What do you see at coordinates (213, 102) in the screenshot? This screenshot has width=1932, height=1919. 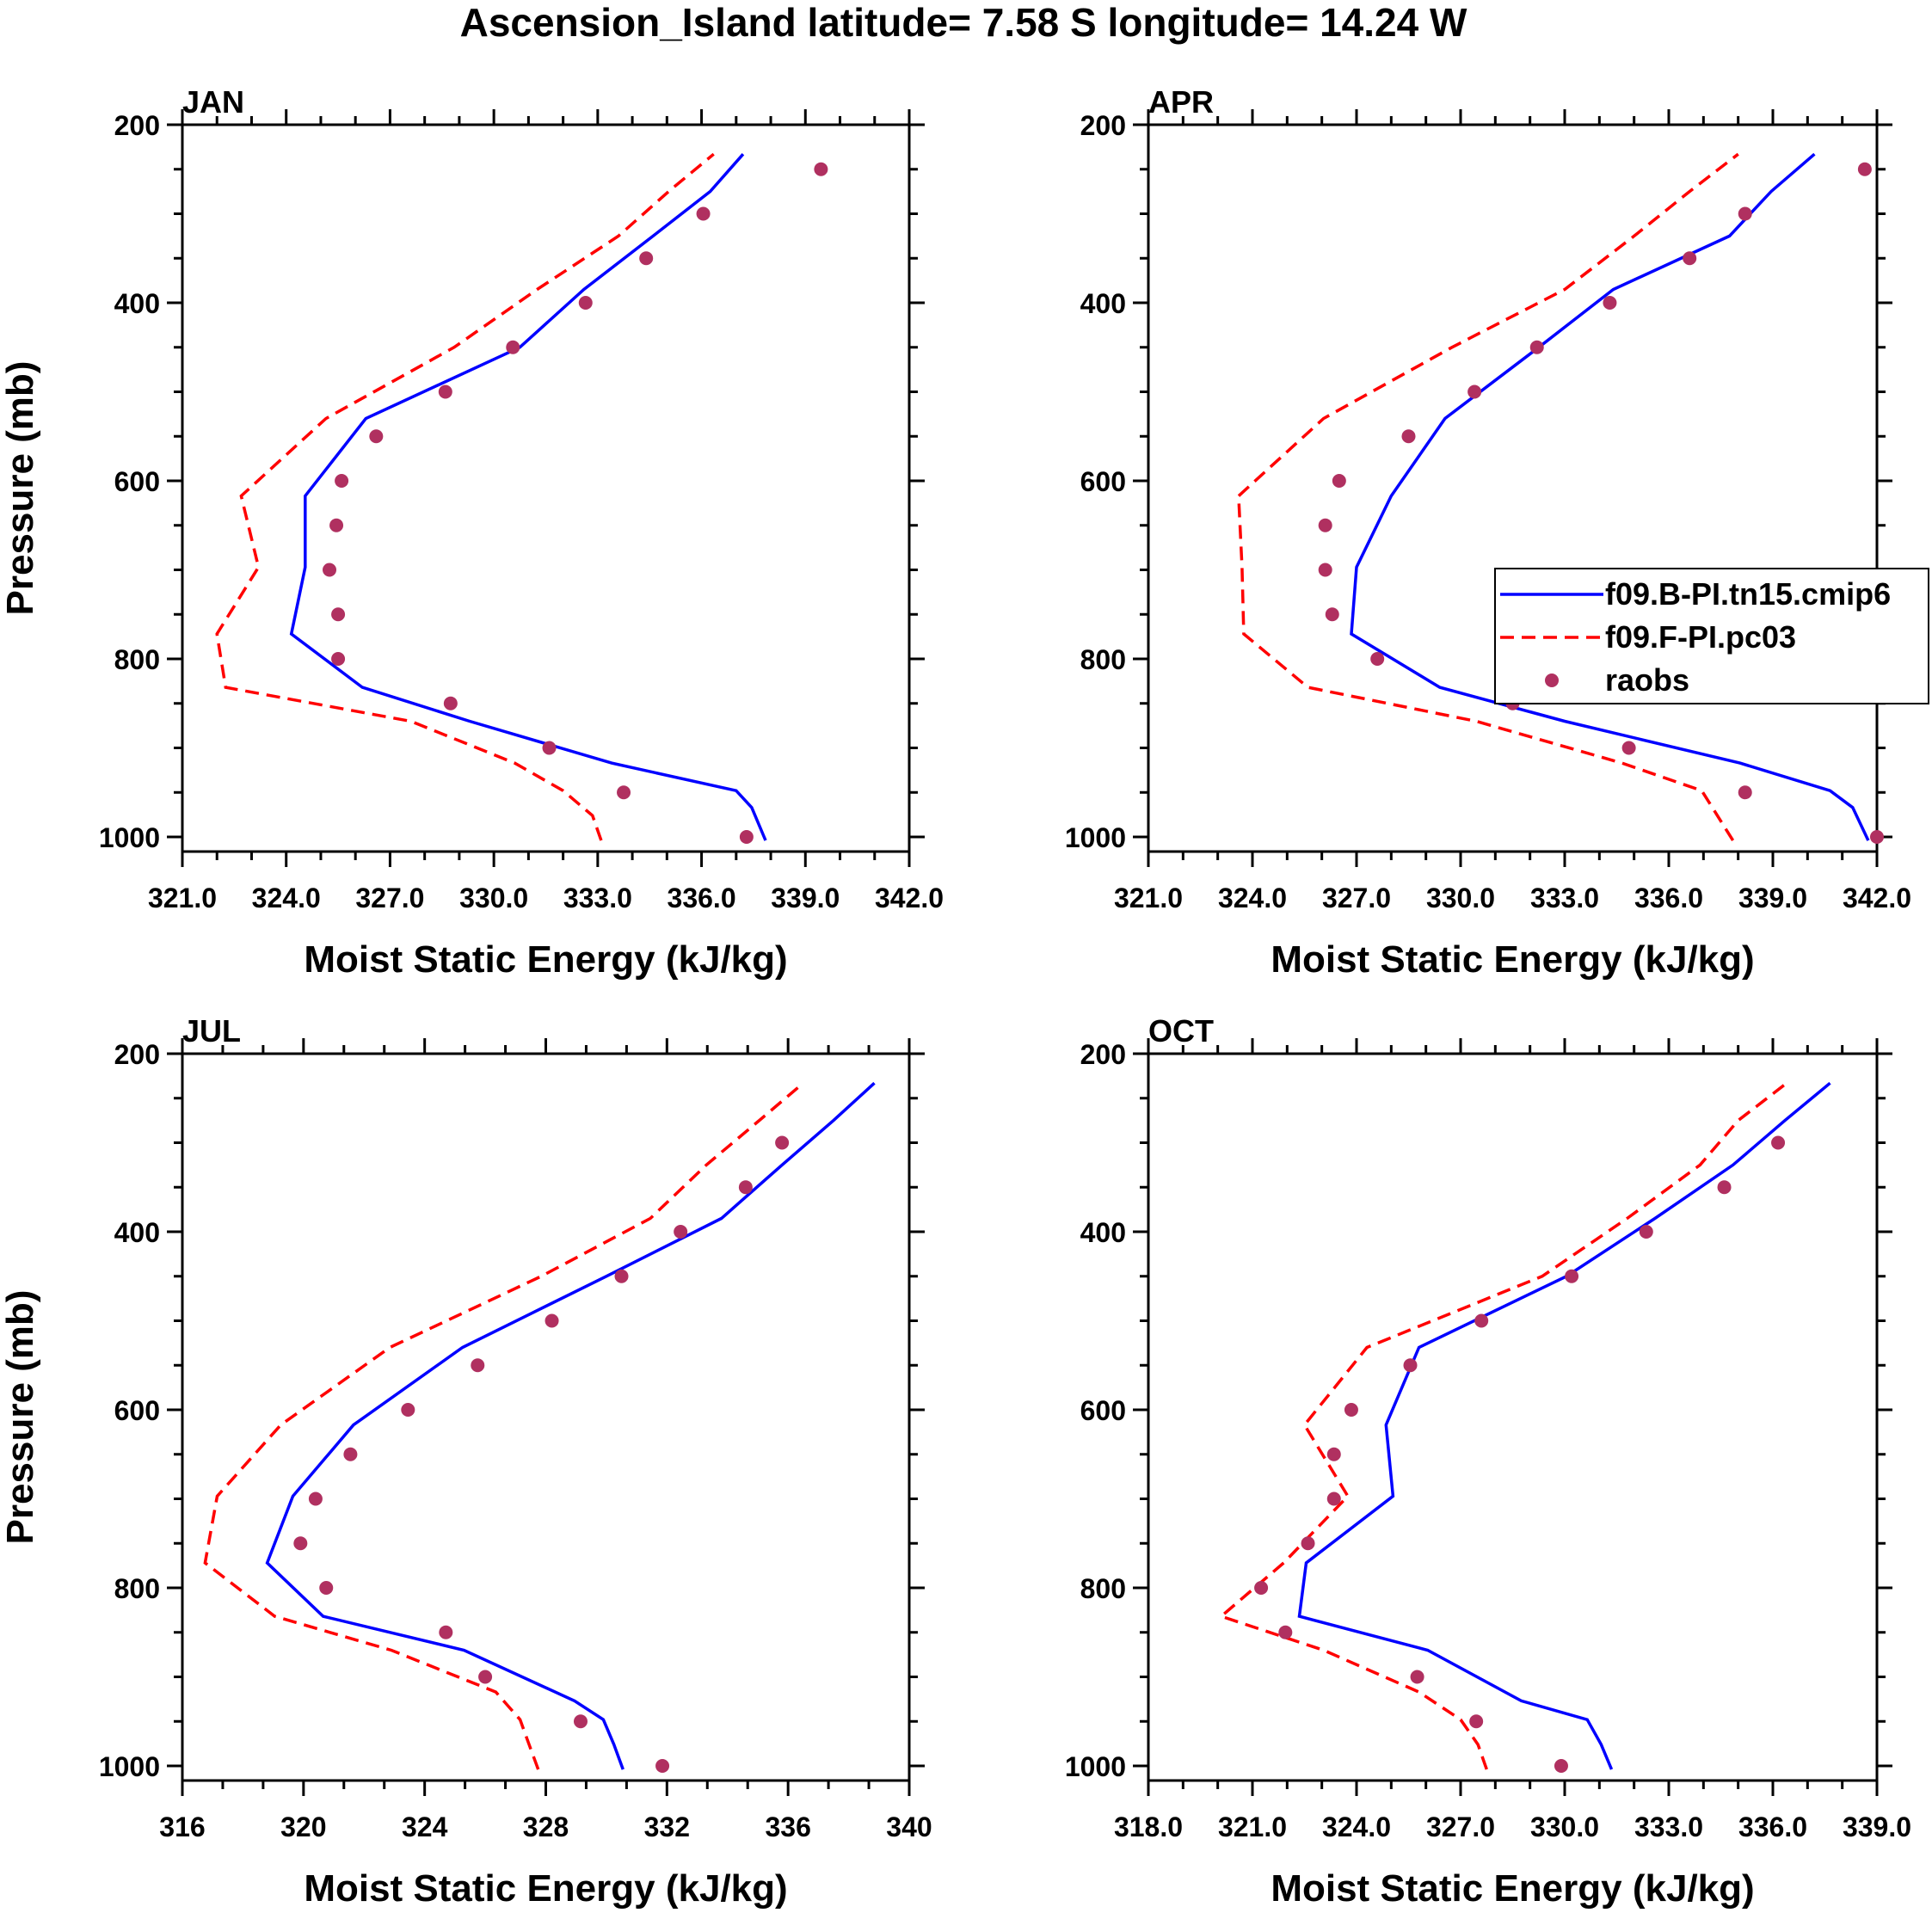 I see `panel-title: JAN` at bounding box center [213, 102].